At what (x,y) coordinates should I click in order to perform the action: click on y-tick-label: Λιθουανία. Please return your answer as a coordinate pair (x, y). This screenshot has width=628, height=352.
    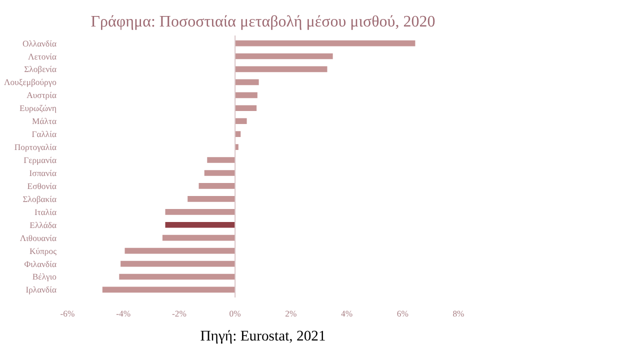
    Looking at the image, I should click on (38, 237).